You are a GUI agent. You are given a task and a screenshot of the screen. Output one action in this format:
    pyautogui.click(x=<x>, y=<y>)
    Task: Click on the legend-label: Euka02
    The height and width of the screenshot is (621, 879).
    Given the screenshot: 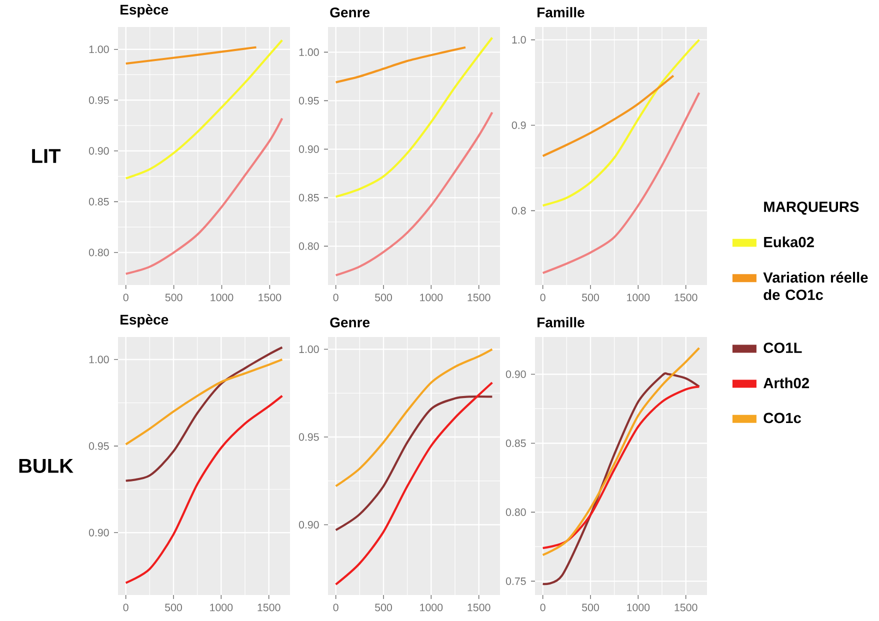 What is the action you would take?
    pyautogui.click(x=789, y=242)
    